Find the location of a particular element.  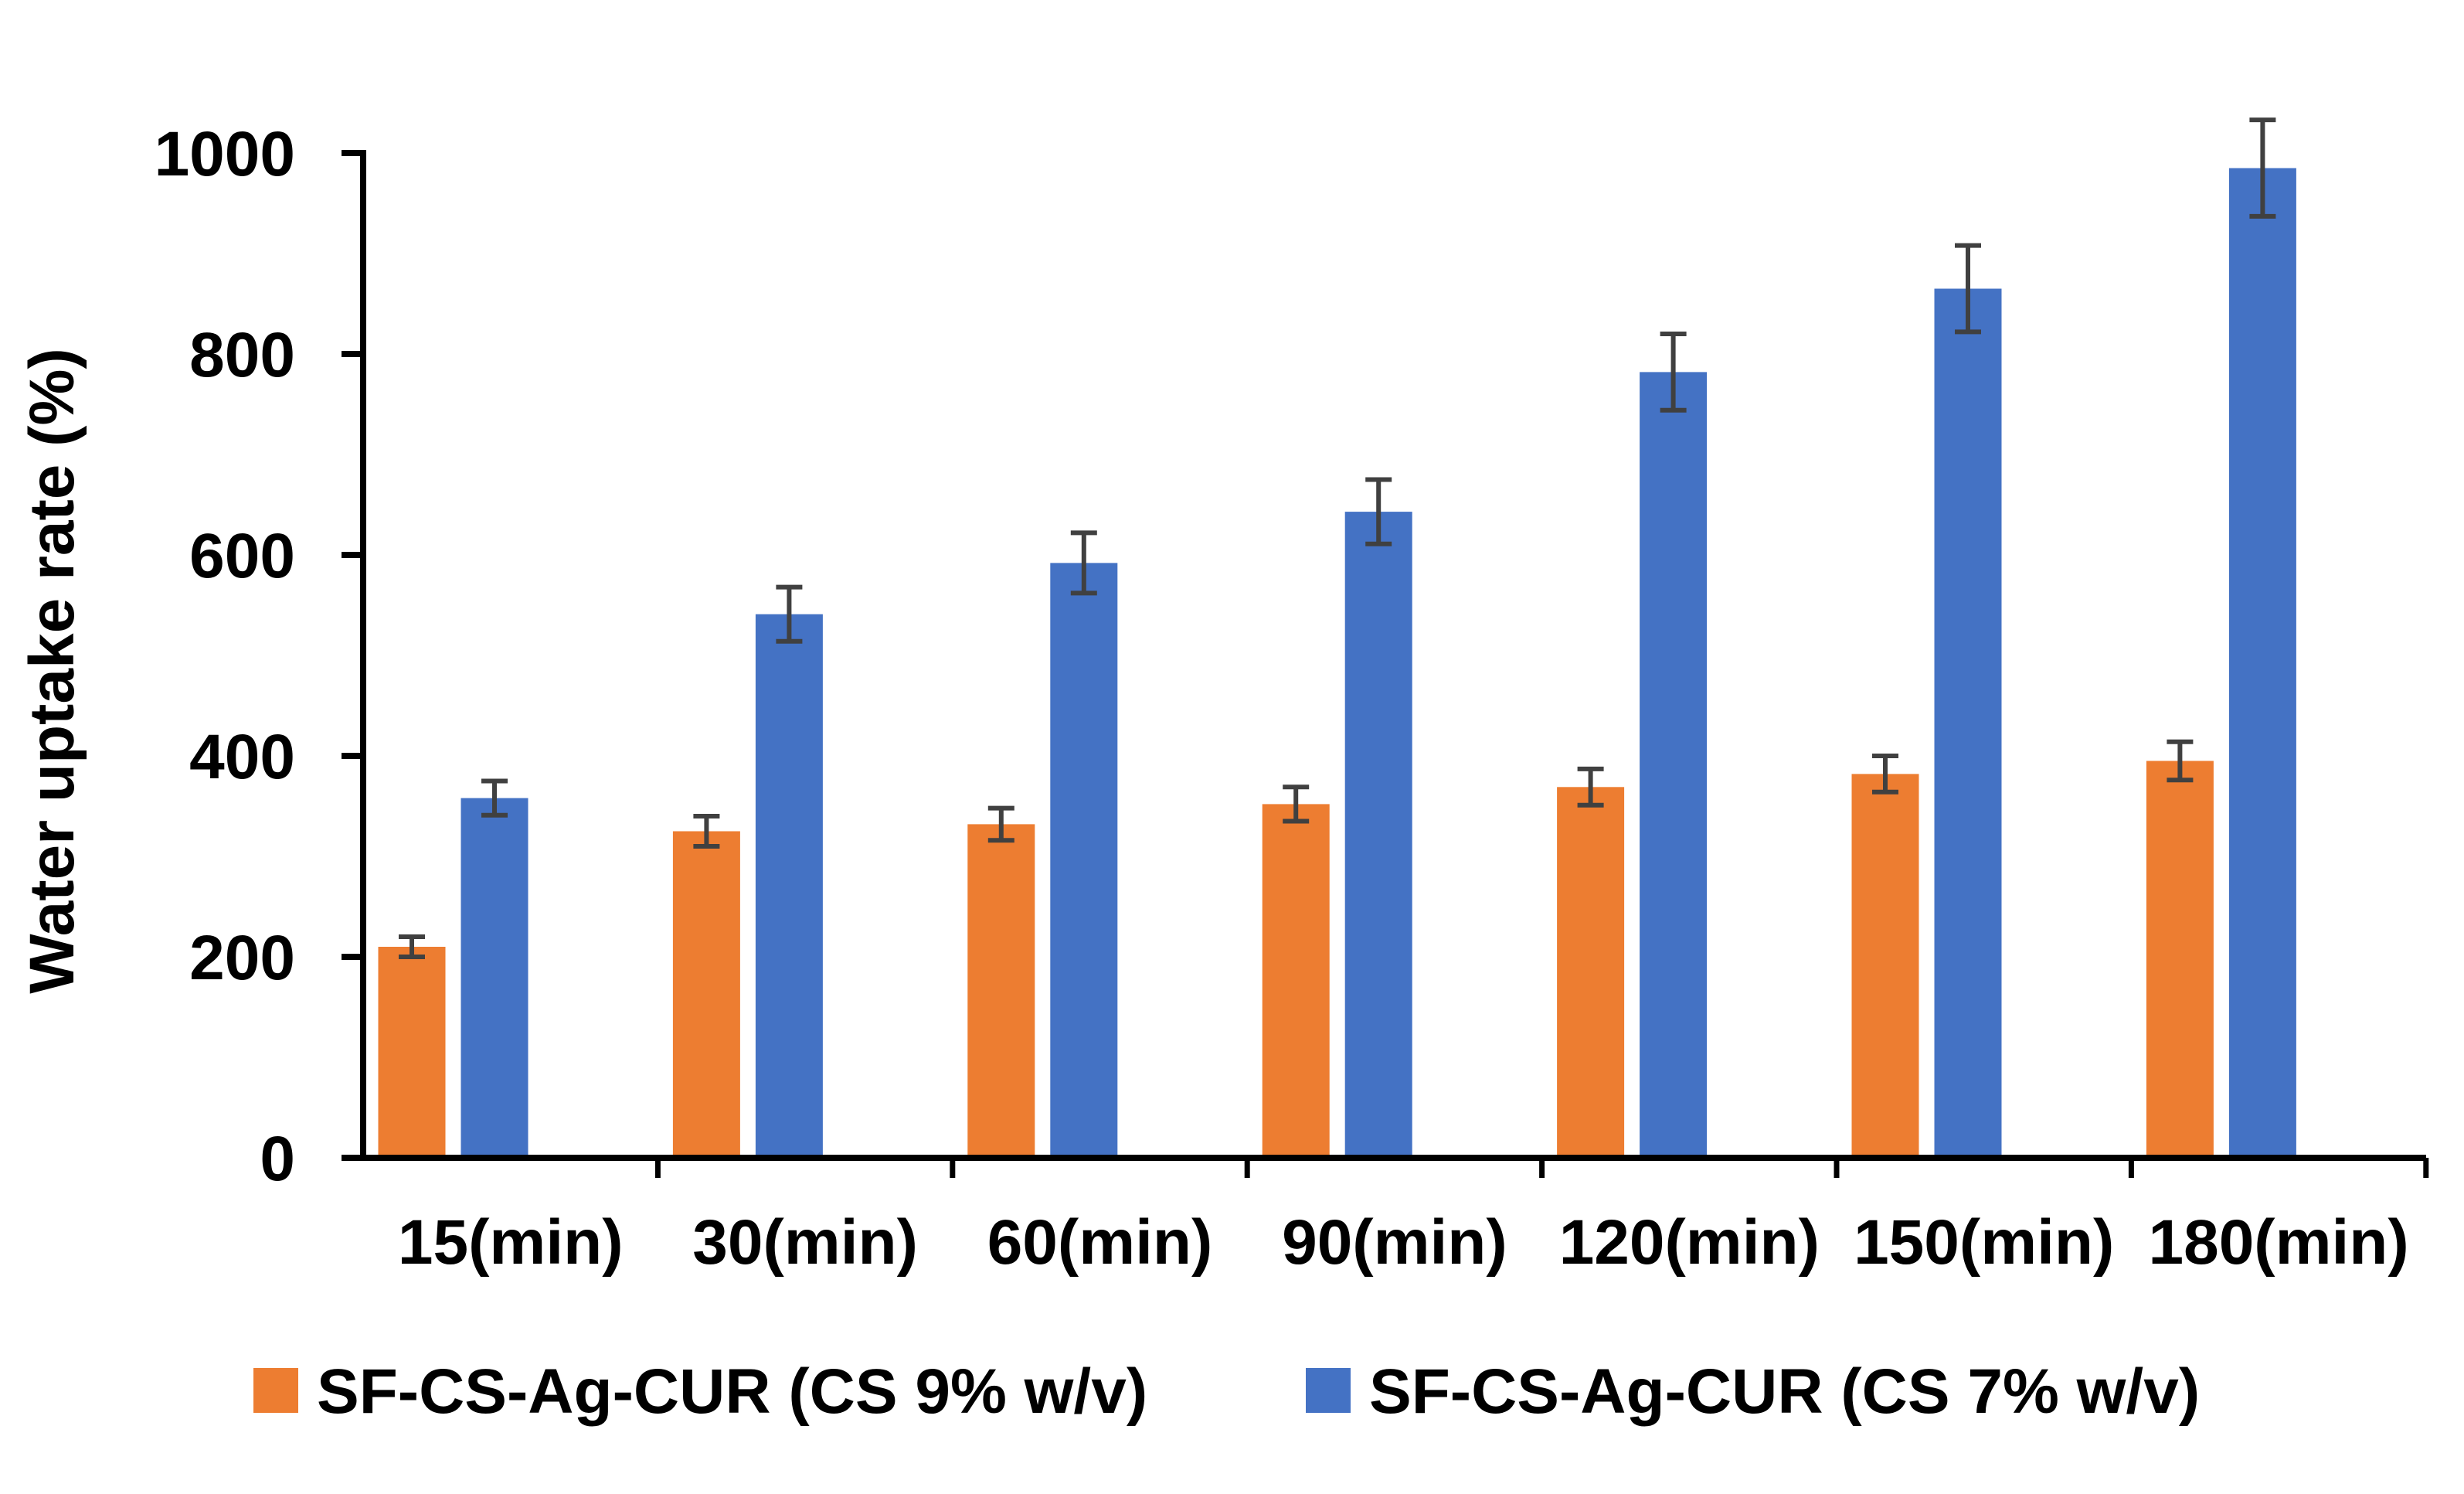

y-tick-label-1000: 1000 is located at coordinates (225, 154).